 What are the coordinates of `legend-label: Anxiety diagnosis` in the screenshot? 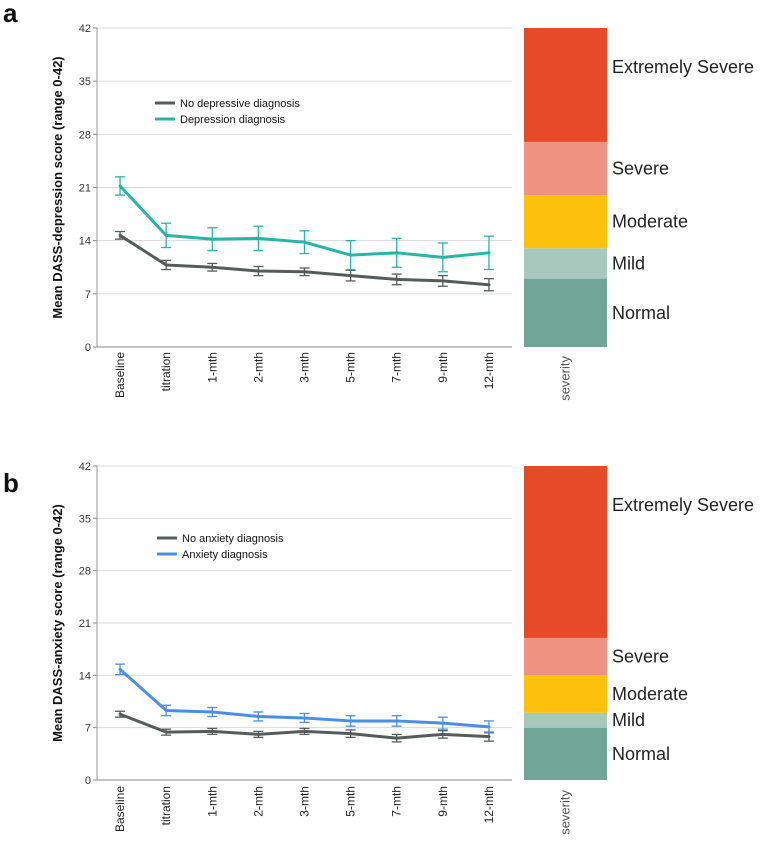 It's located at (225, 555).